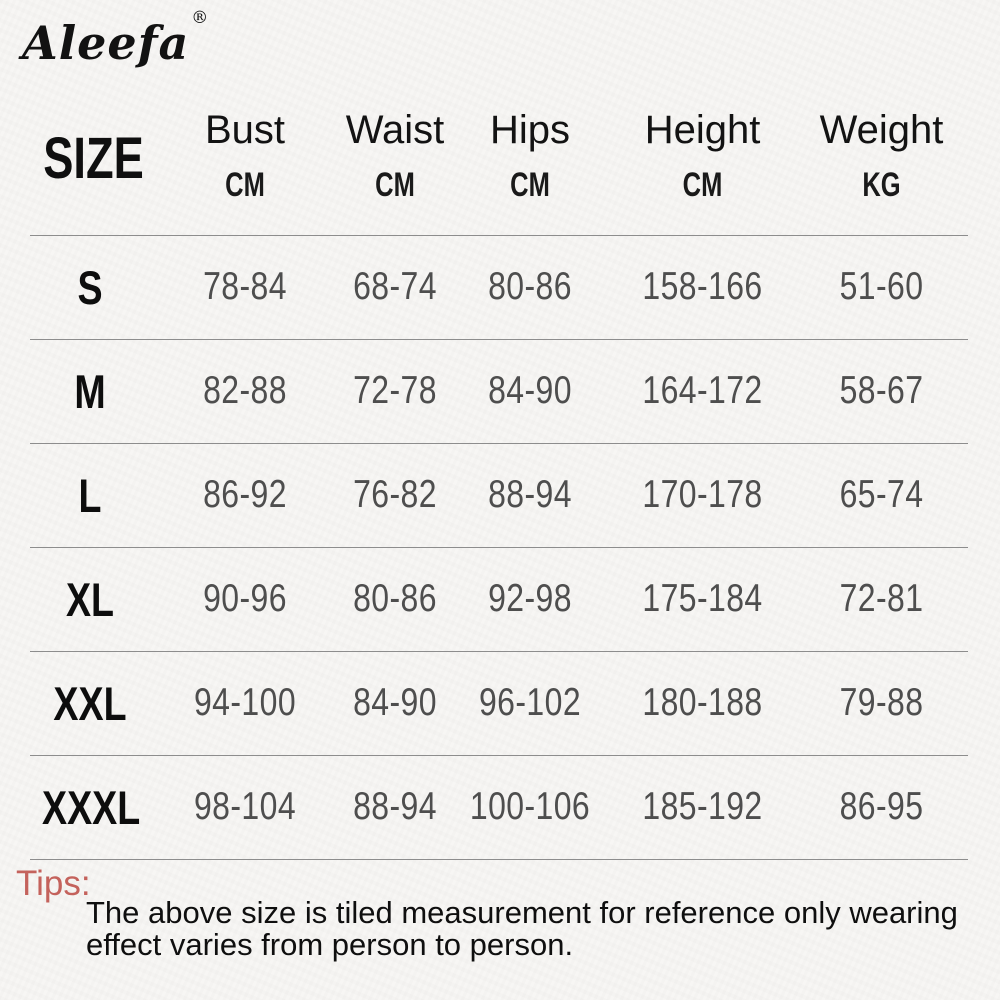  I want to click on cell-value: 86-92, so click(245, 494).